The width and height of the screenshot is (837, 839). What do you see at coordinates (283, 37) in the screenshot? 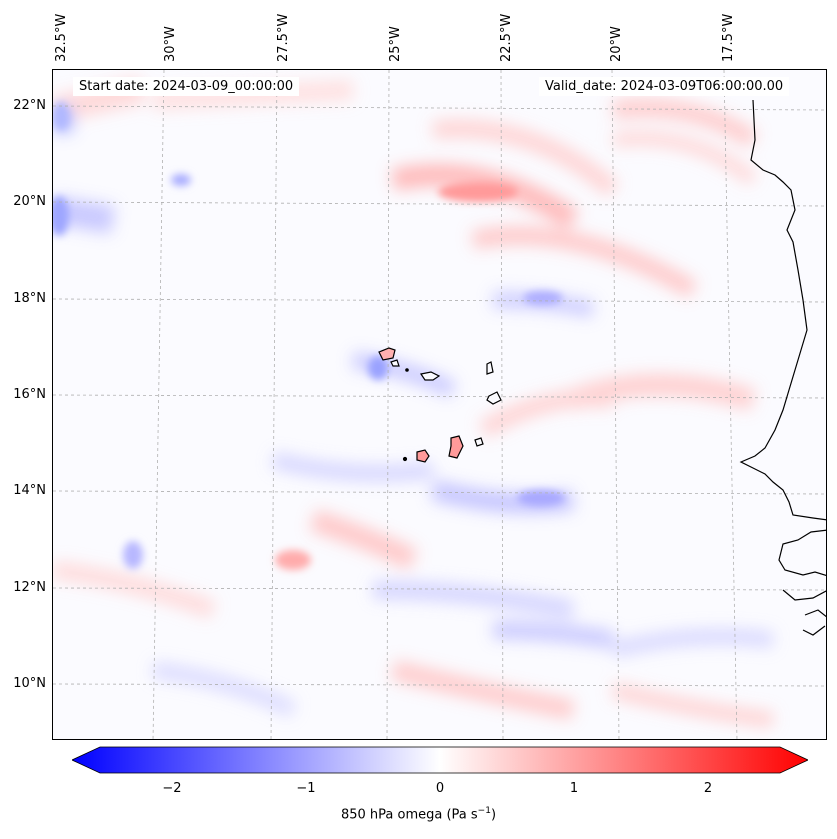
I see `lon-label-27-5w: 27.5°W` at bounding box center [283, 37].